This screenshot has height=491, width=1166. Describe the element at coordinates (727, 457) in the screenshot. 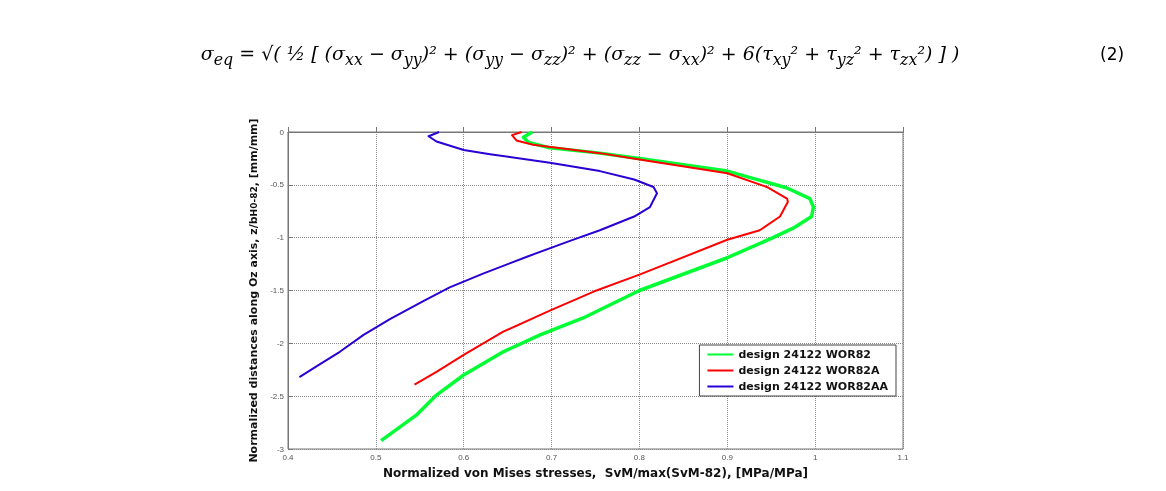

I see `x-tick-label: 0.9` at that location.